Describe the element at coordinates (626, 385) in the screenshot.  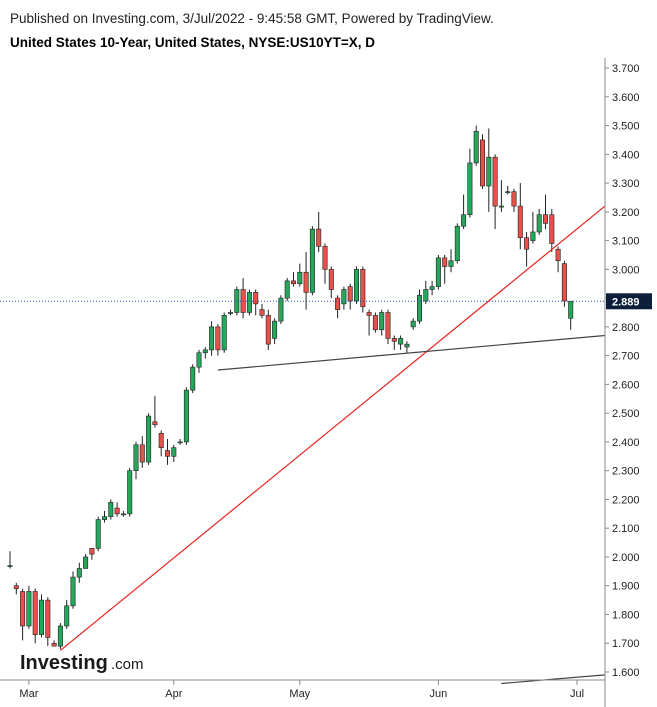
I see `y-tick-label: 2.600` at that location.